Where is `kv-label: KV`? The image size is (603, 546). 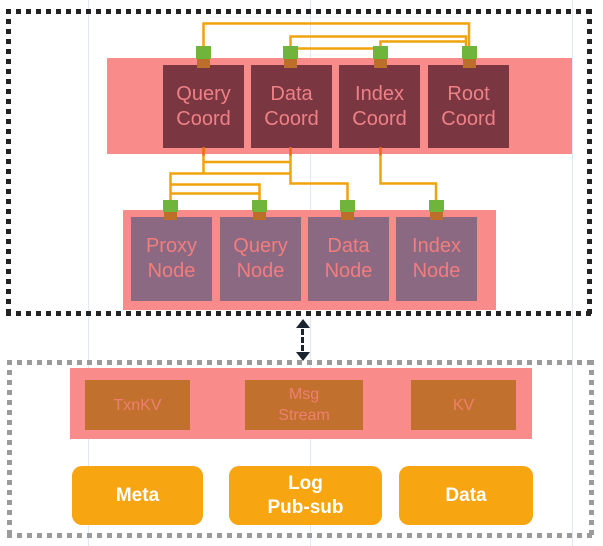 kv-label: KV is located at coordinates (463, 405).